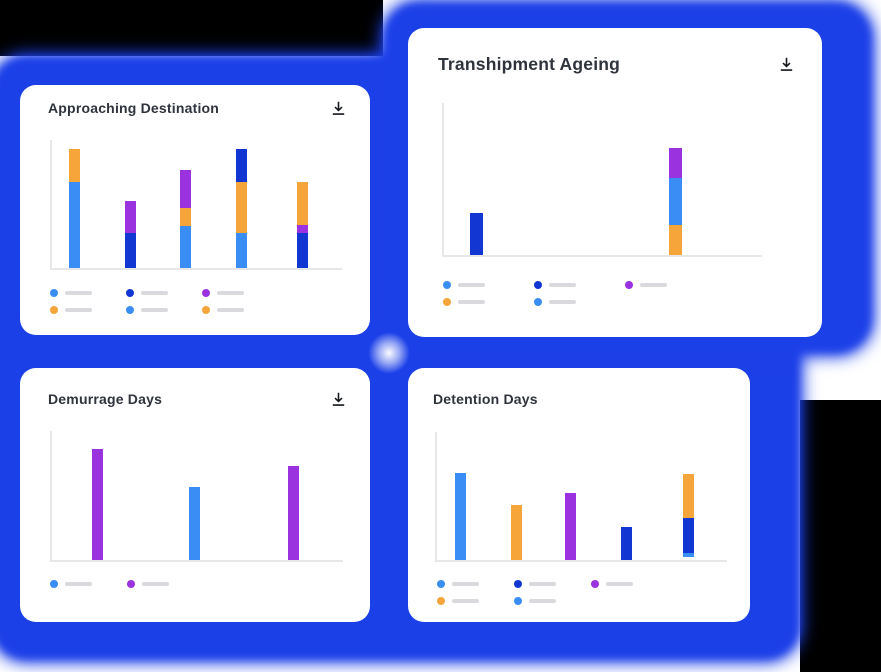 This screenshot has height=672, width=881. I want to click on chart-approaching-destination, so click(196, 205).